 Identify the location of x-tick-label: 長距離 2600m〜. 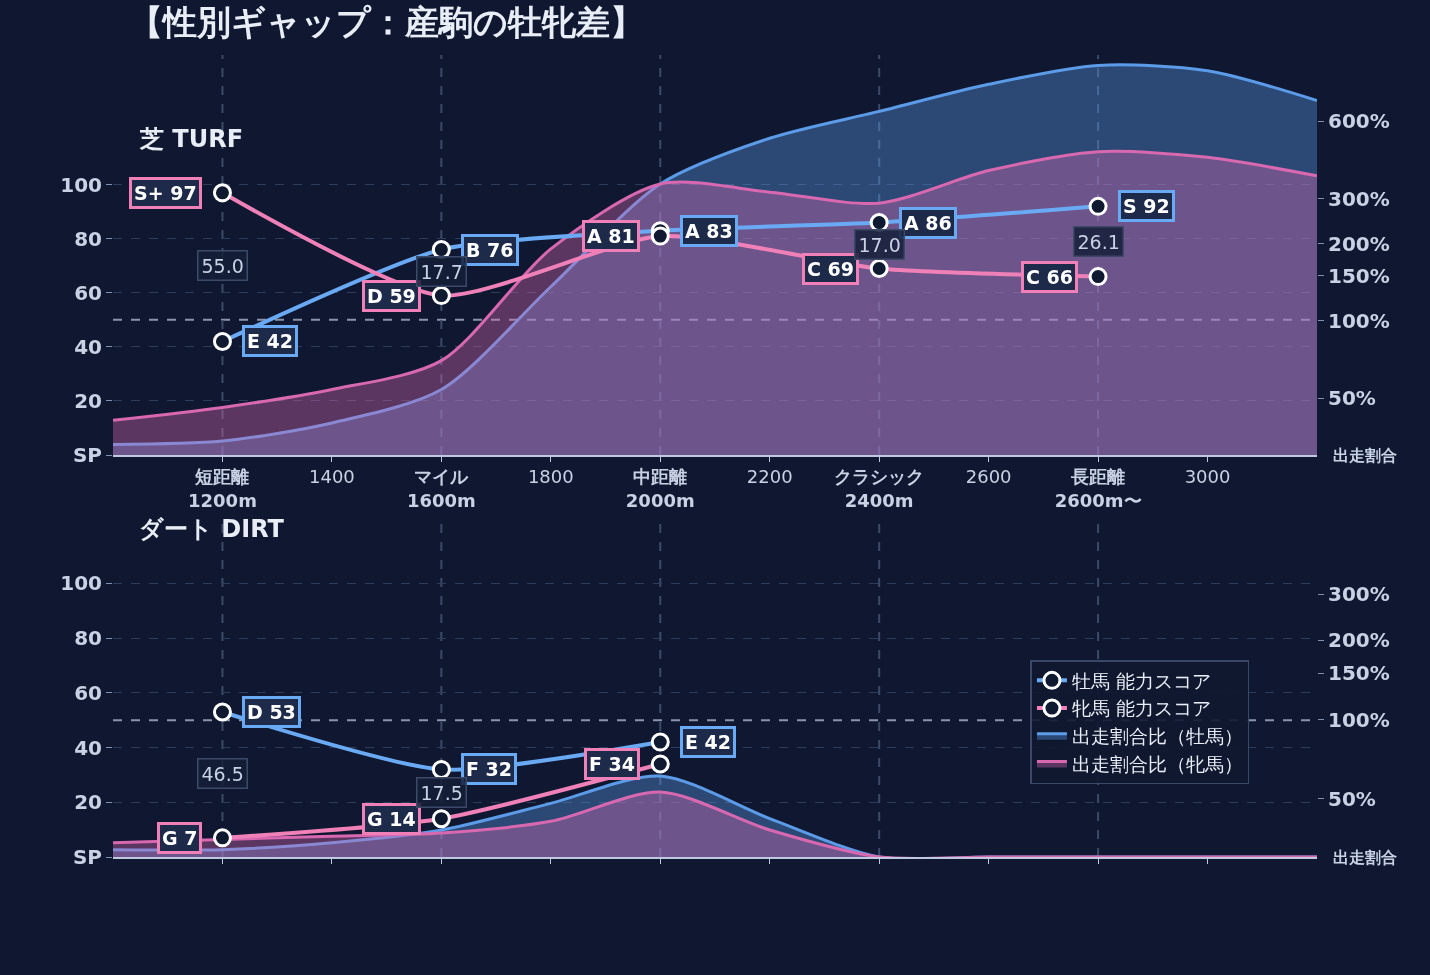
(1098, 488).